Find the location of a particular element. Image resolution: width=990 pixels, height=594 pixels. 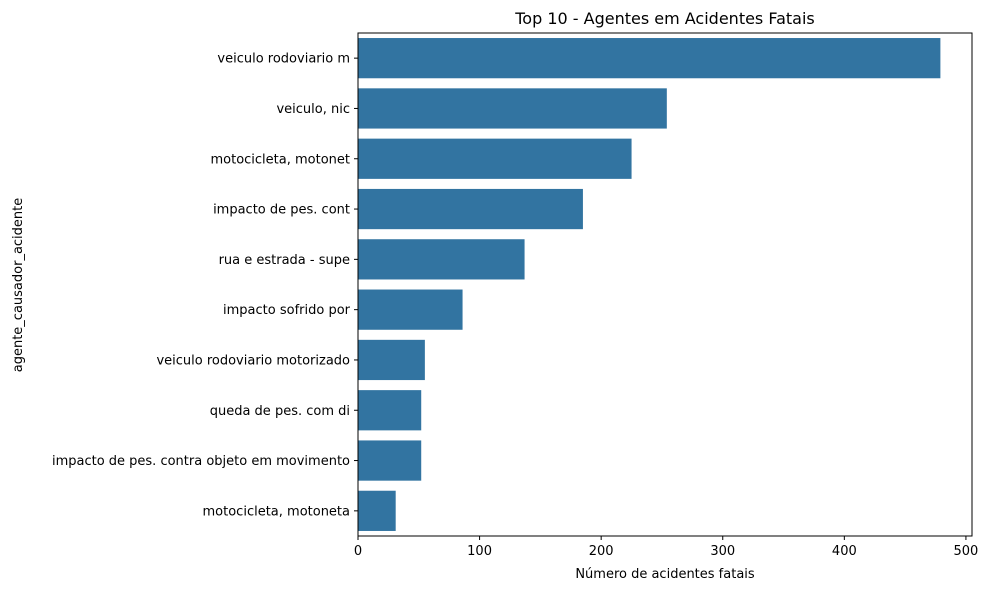

x-tick-label-2: 200 is located at coordinates (601, 551).